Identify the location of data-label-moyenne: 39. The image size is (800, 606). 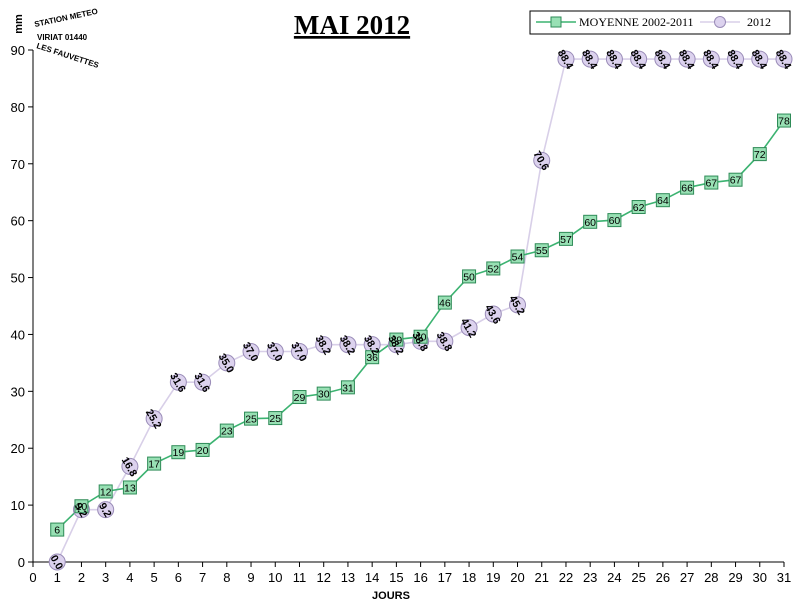
(397, 341).